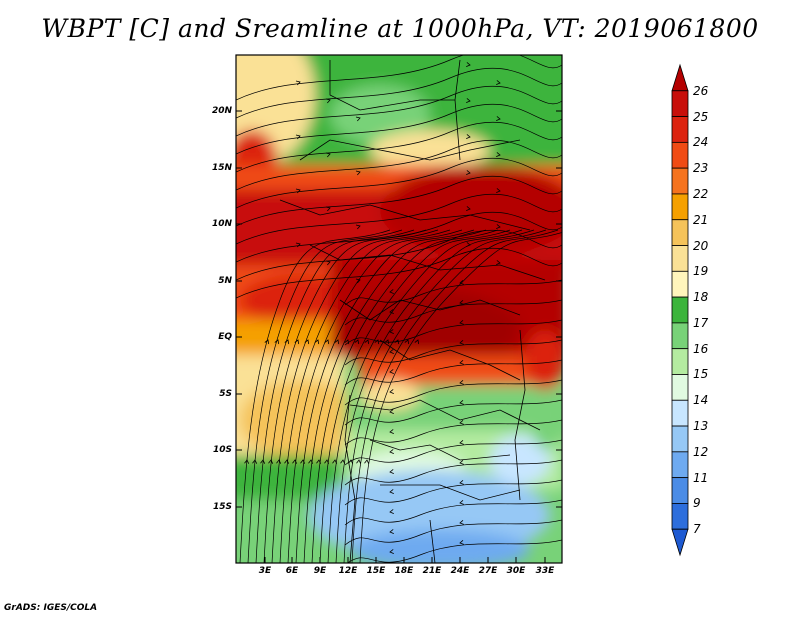 The image size is (800, 618). I want to click on colorbar-label: 11, so click(701, 477).